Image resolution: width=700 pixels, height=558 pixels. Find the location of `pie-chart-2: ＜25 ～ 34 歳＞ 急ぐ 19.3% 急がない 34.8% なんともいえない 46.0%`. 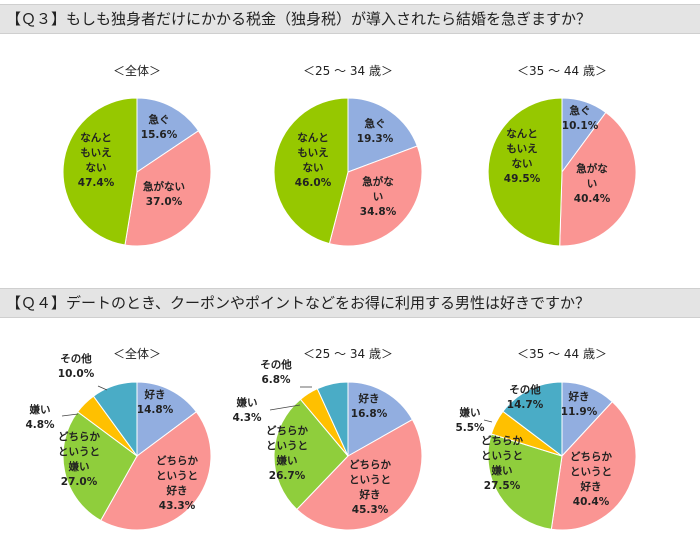

pie-chart-2: ＜25 ～ 34 歳＞ 急ぐ 19.3% 急がない 34.8% なんともいえない 46.0% is located at coordinates (348, 155).